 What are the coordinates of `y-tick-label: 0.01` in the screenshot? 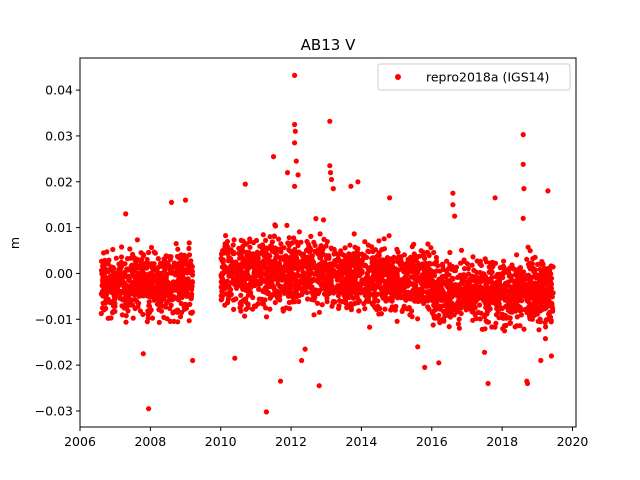 It's located at (59, 227).